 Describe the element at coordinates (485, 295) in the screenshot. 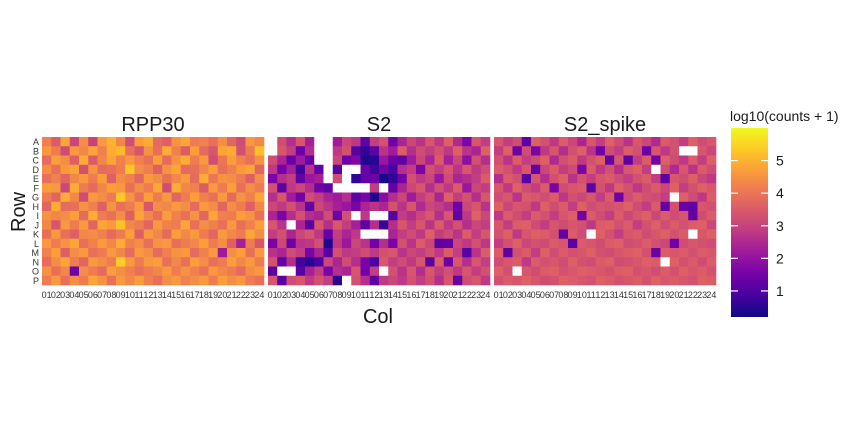

I see `x-tick-label: 24` at that location.